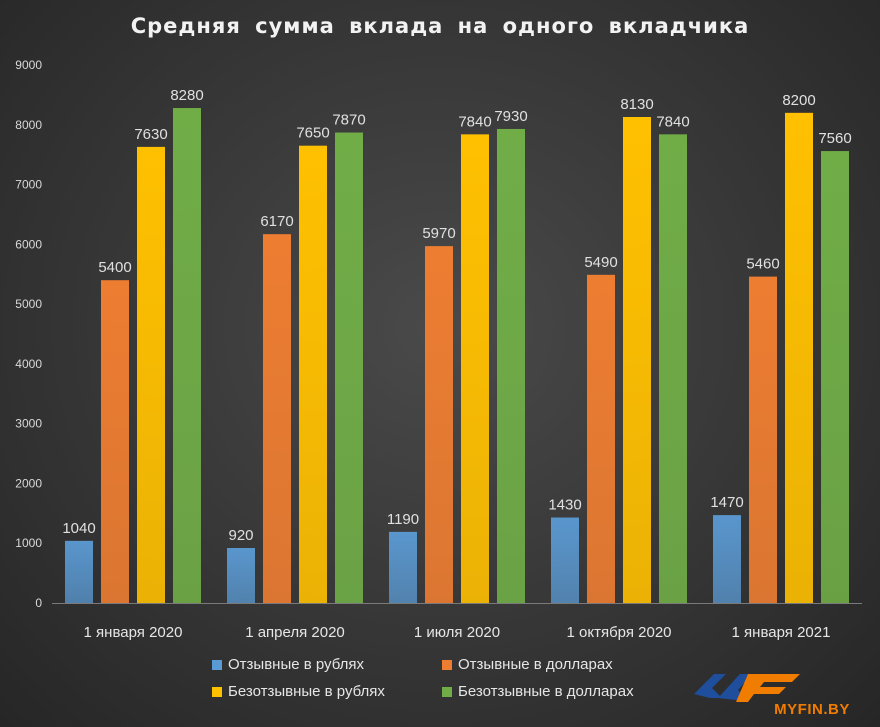 The height and width of the screenshot is (727, 880). I want to click on legend-label: Безотзывные в долларах, so click(546, 691).